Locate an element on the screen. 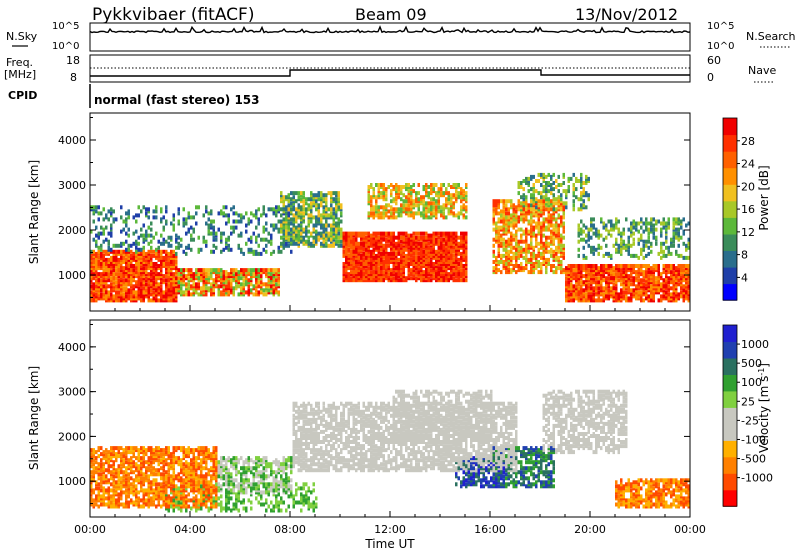 Image resolution: width=800 pixels, height=554 pixels. power-cell-1958 is located at coordinates (353, 259).